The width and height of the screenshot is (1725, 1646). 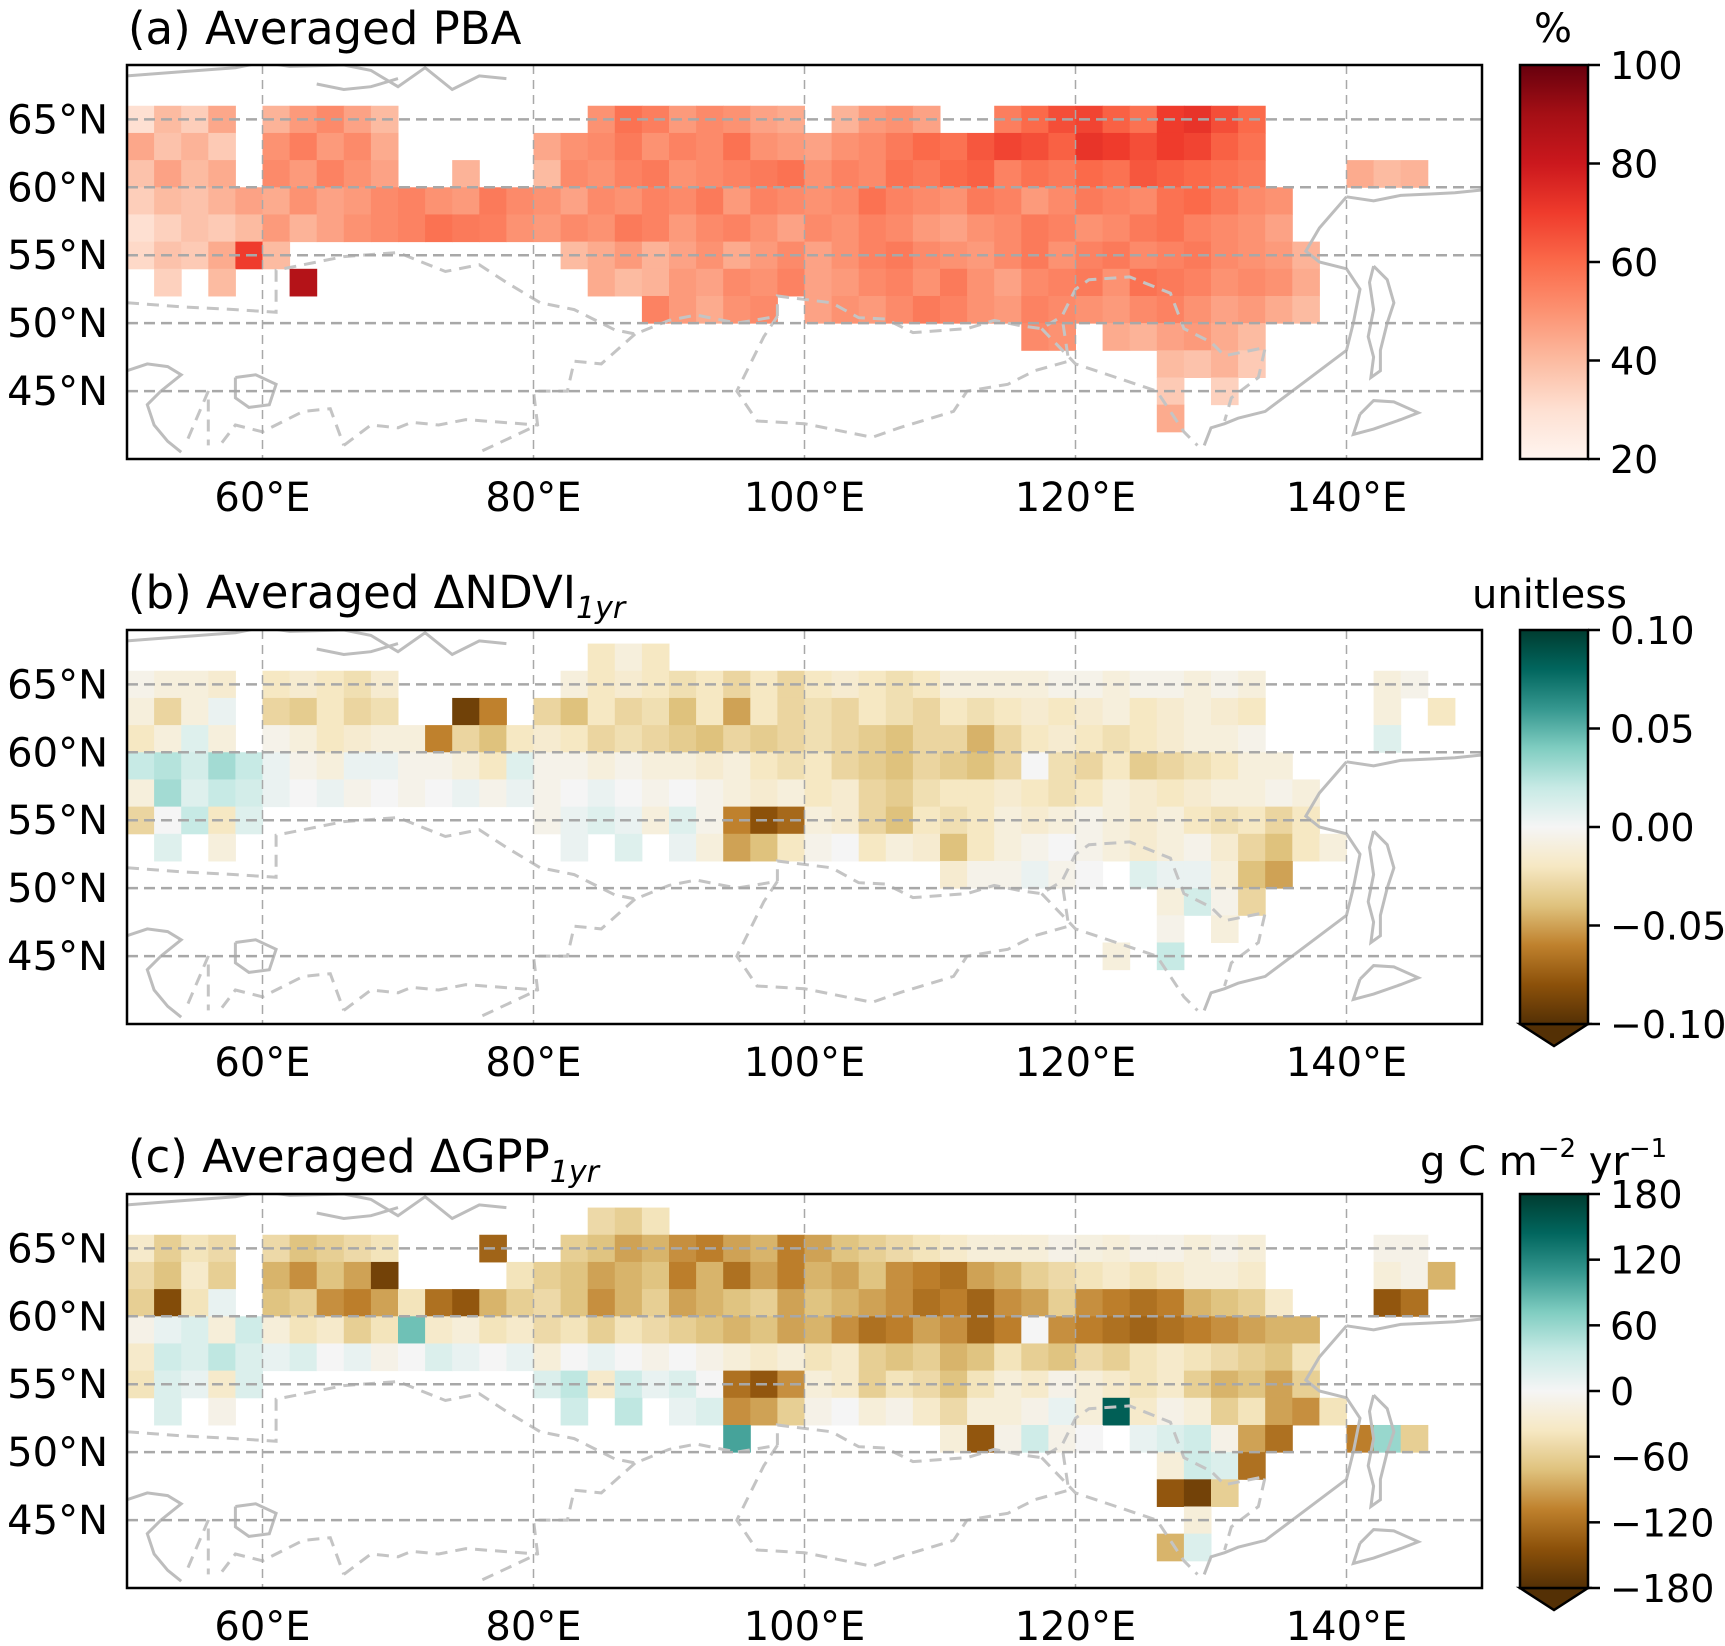 What do you see at coordinates (363, 1160) in the screenshot?
I see `panel-c-title: (c) Averaged ΔGPP1yr` at bounding box center [363, 1160].